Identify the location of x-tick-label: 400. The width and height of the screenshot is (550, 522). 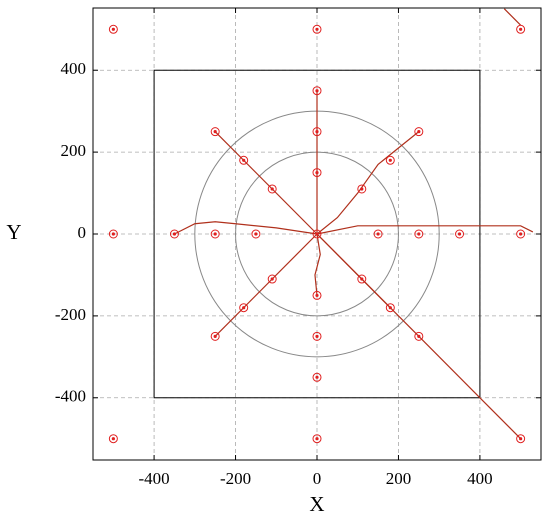
(480, 478).